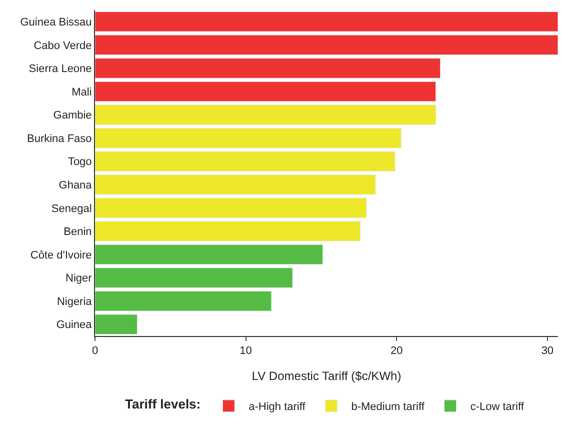 This screenshot has height=430, width=568. I want to click on y-tick-label: Cabo Verde, so click(63, 46).